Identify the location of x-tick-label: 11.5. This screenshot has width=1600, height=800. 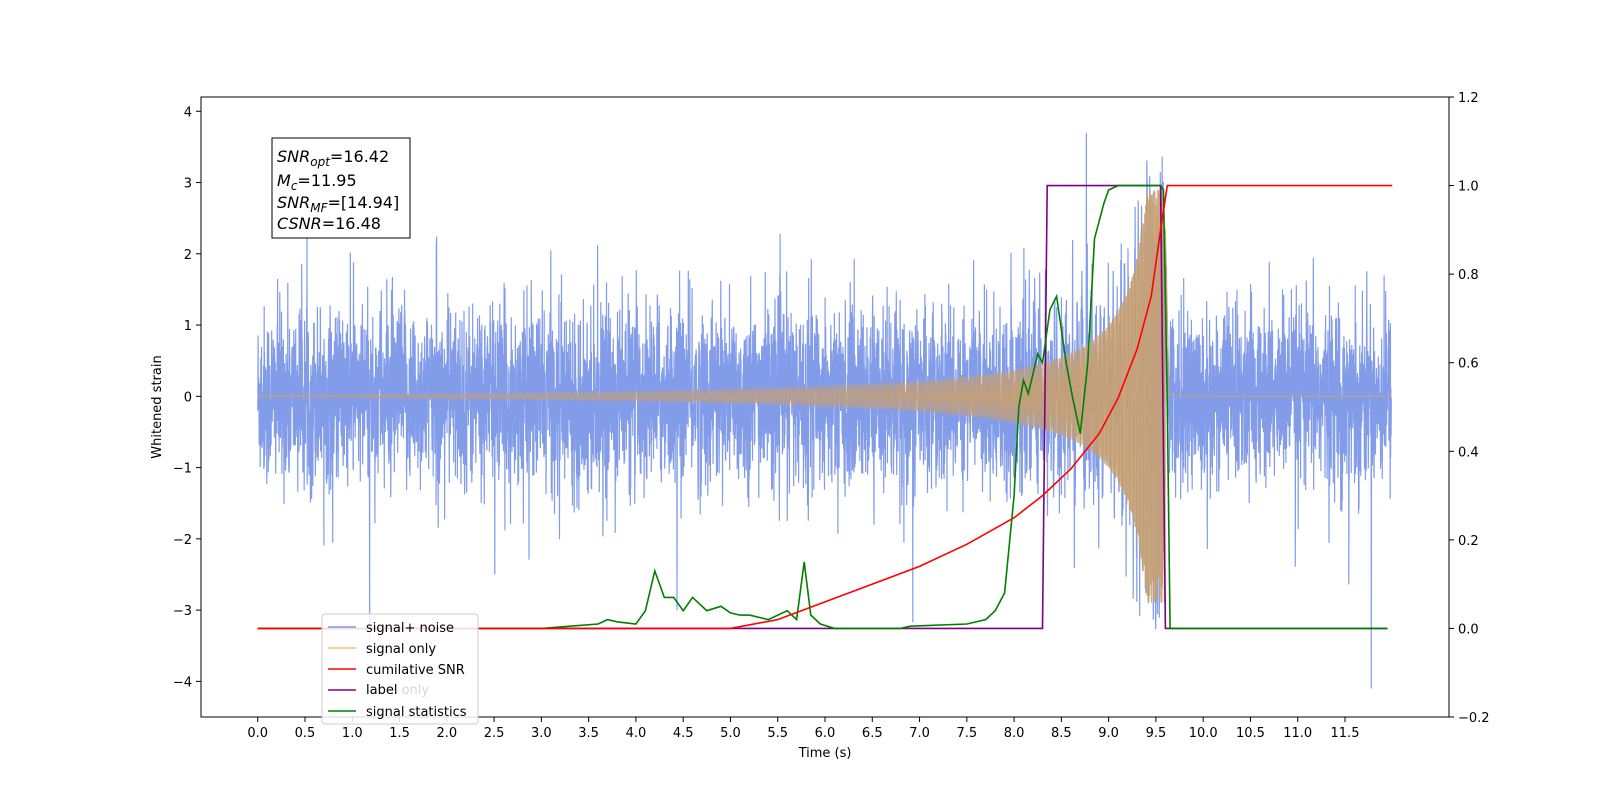
(1345, 733).